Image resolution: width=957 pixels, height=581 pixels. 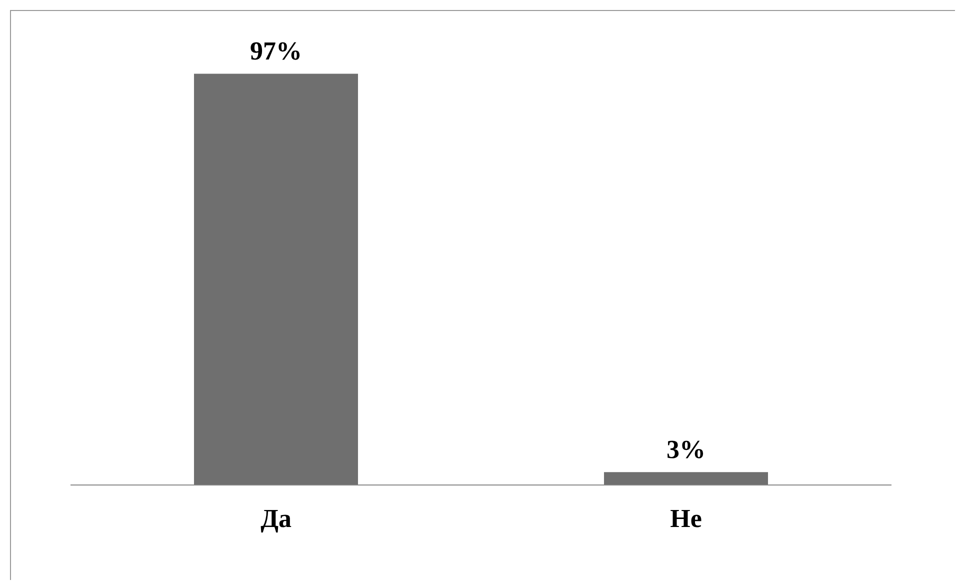 What do you see at coordinates (686, 449) in the screenshot?
I see `data-label: 3%` at bounding box center [686, 449].